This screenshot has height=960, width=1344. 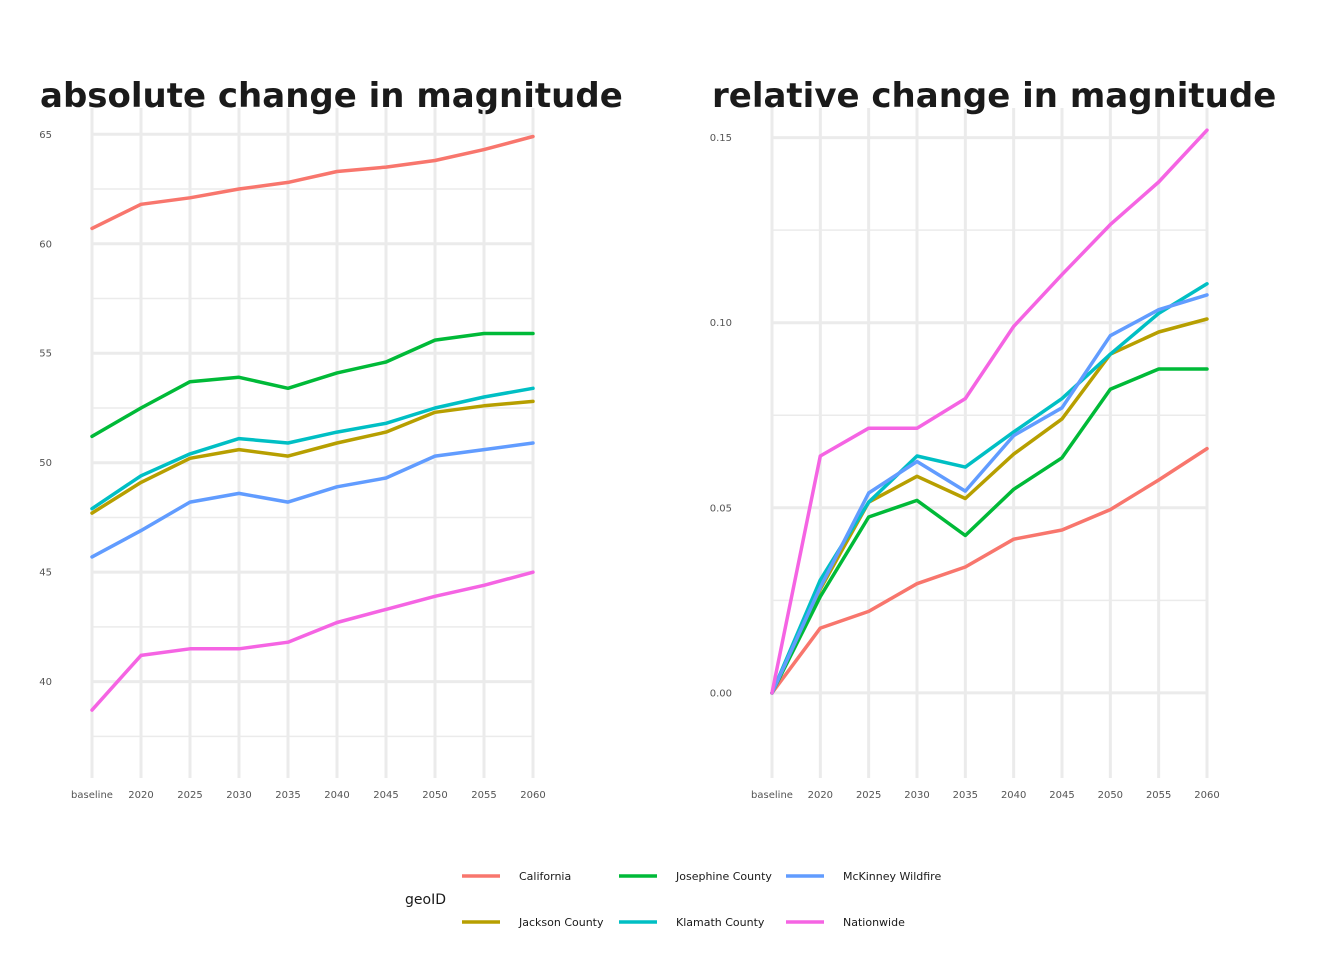 I want to click on y-tick-label: 0.05, so click(x=721, y=508).